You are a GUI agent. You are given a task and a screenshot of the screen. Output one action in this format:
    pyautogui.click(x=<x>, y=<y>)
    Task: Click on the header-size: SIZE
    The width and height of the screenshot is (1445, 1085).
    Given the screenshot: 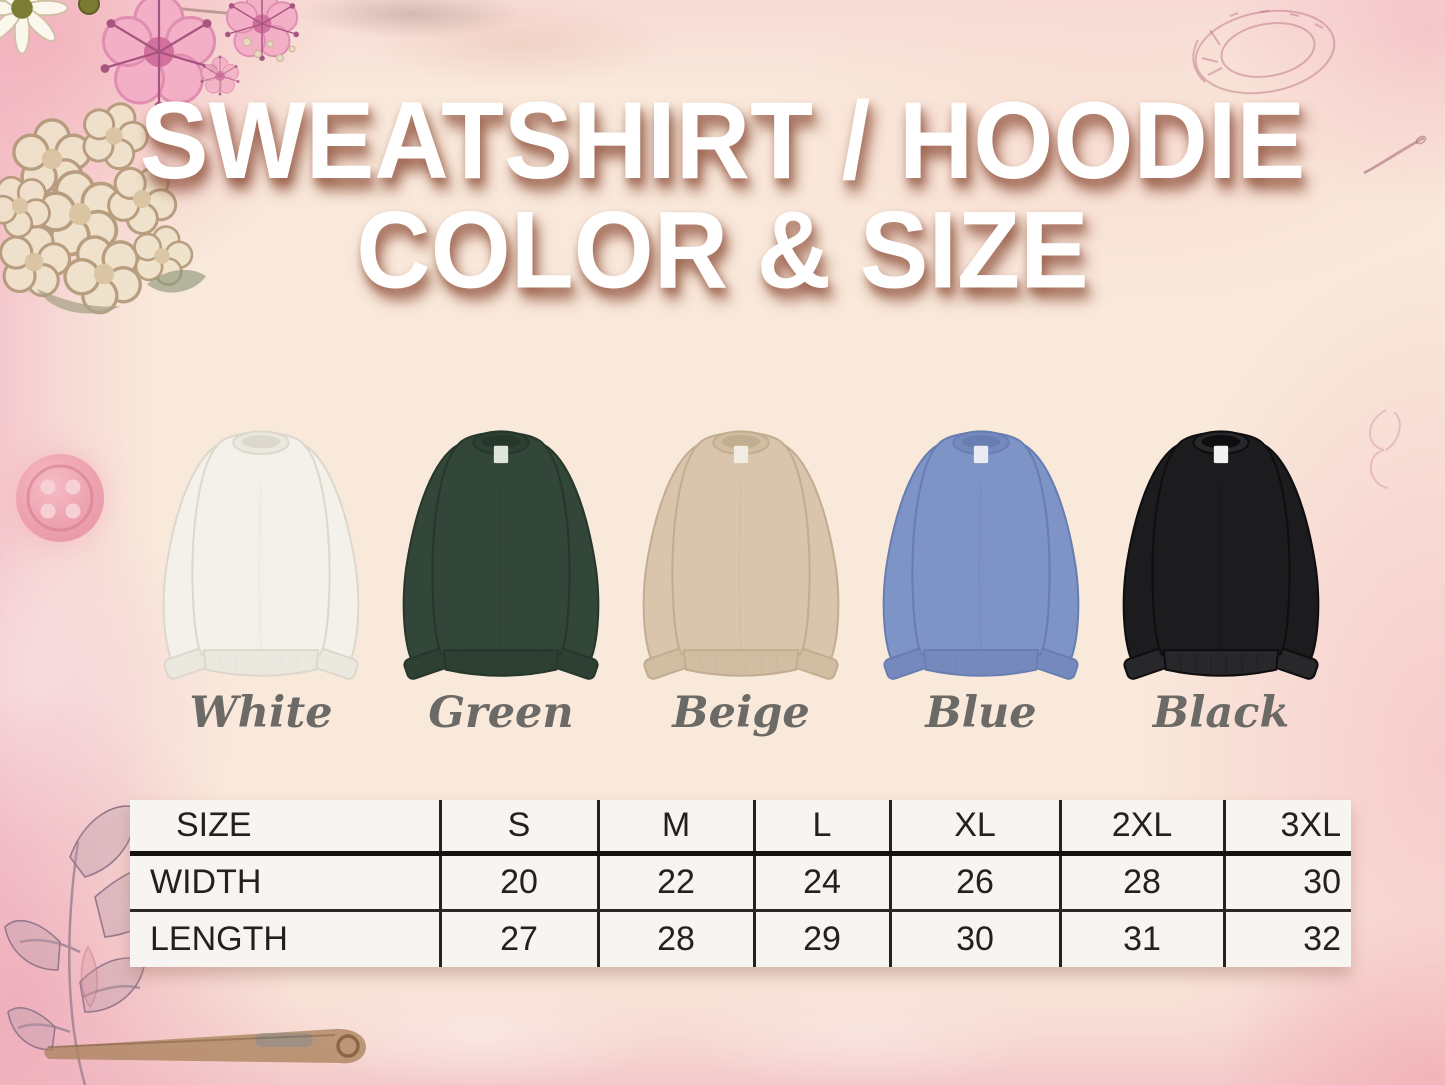 What is the action you would take?
    pyautogui.click(x=285, y=828)
    